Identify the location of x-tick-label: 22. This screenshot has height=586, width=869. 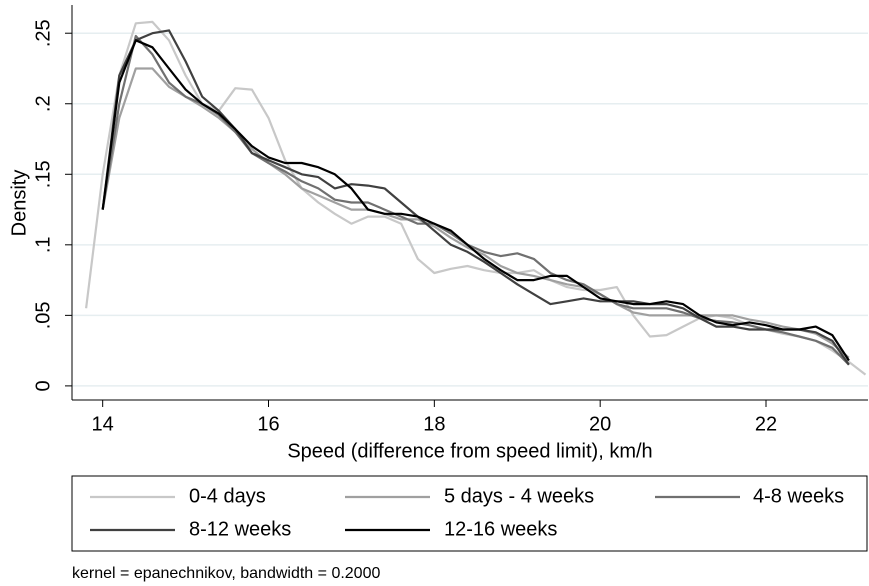
(766, 424).